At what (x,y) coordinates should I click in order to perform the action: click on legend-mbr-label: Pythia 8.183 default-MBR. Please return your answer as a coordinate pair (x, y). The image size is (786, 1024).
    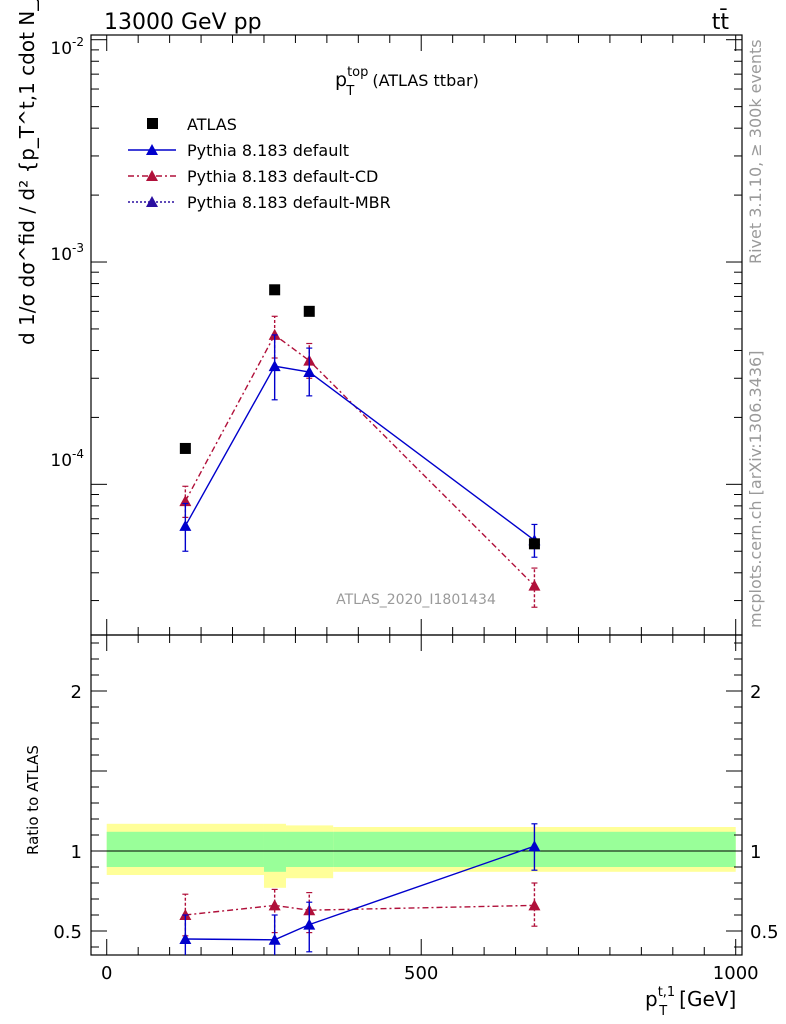
    Looking at the image, I should click on (289, 202).